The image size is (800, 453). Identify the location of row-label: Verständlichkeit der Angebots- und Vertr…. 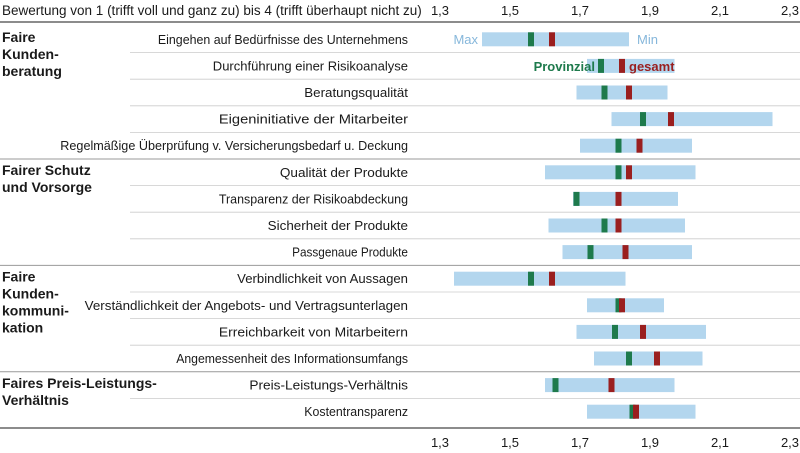
(246, 305).